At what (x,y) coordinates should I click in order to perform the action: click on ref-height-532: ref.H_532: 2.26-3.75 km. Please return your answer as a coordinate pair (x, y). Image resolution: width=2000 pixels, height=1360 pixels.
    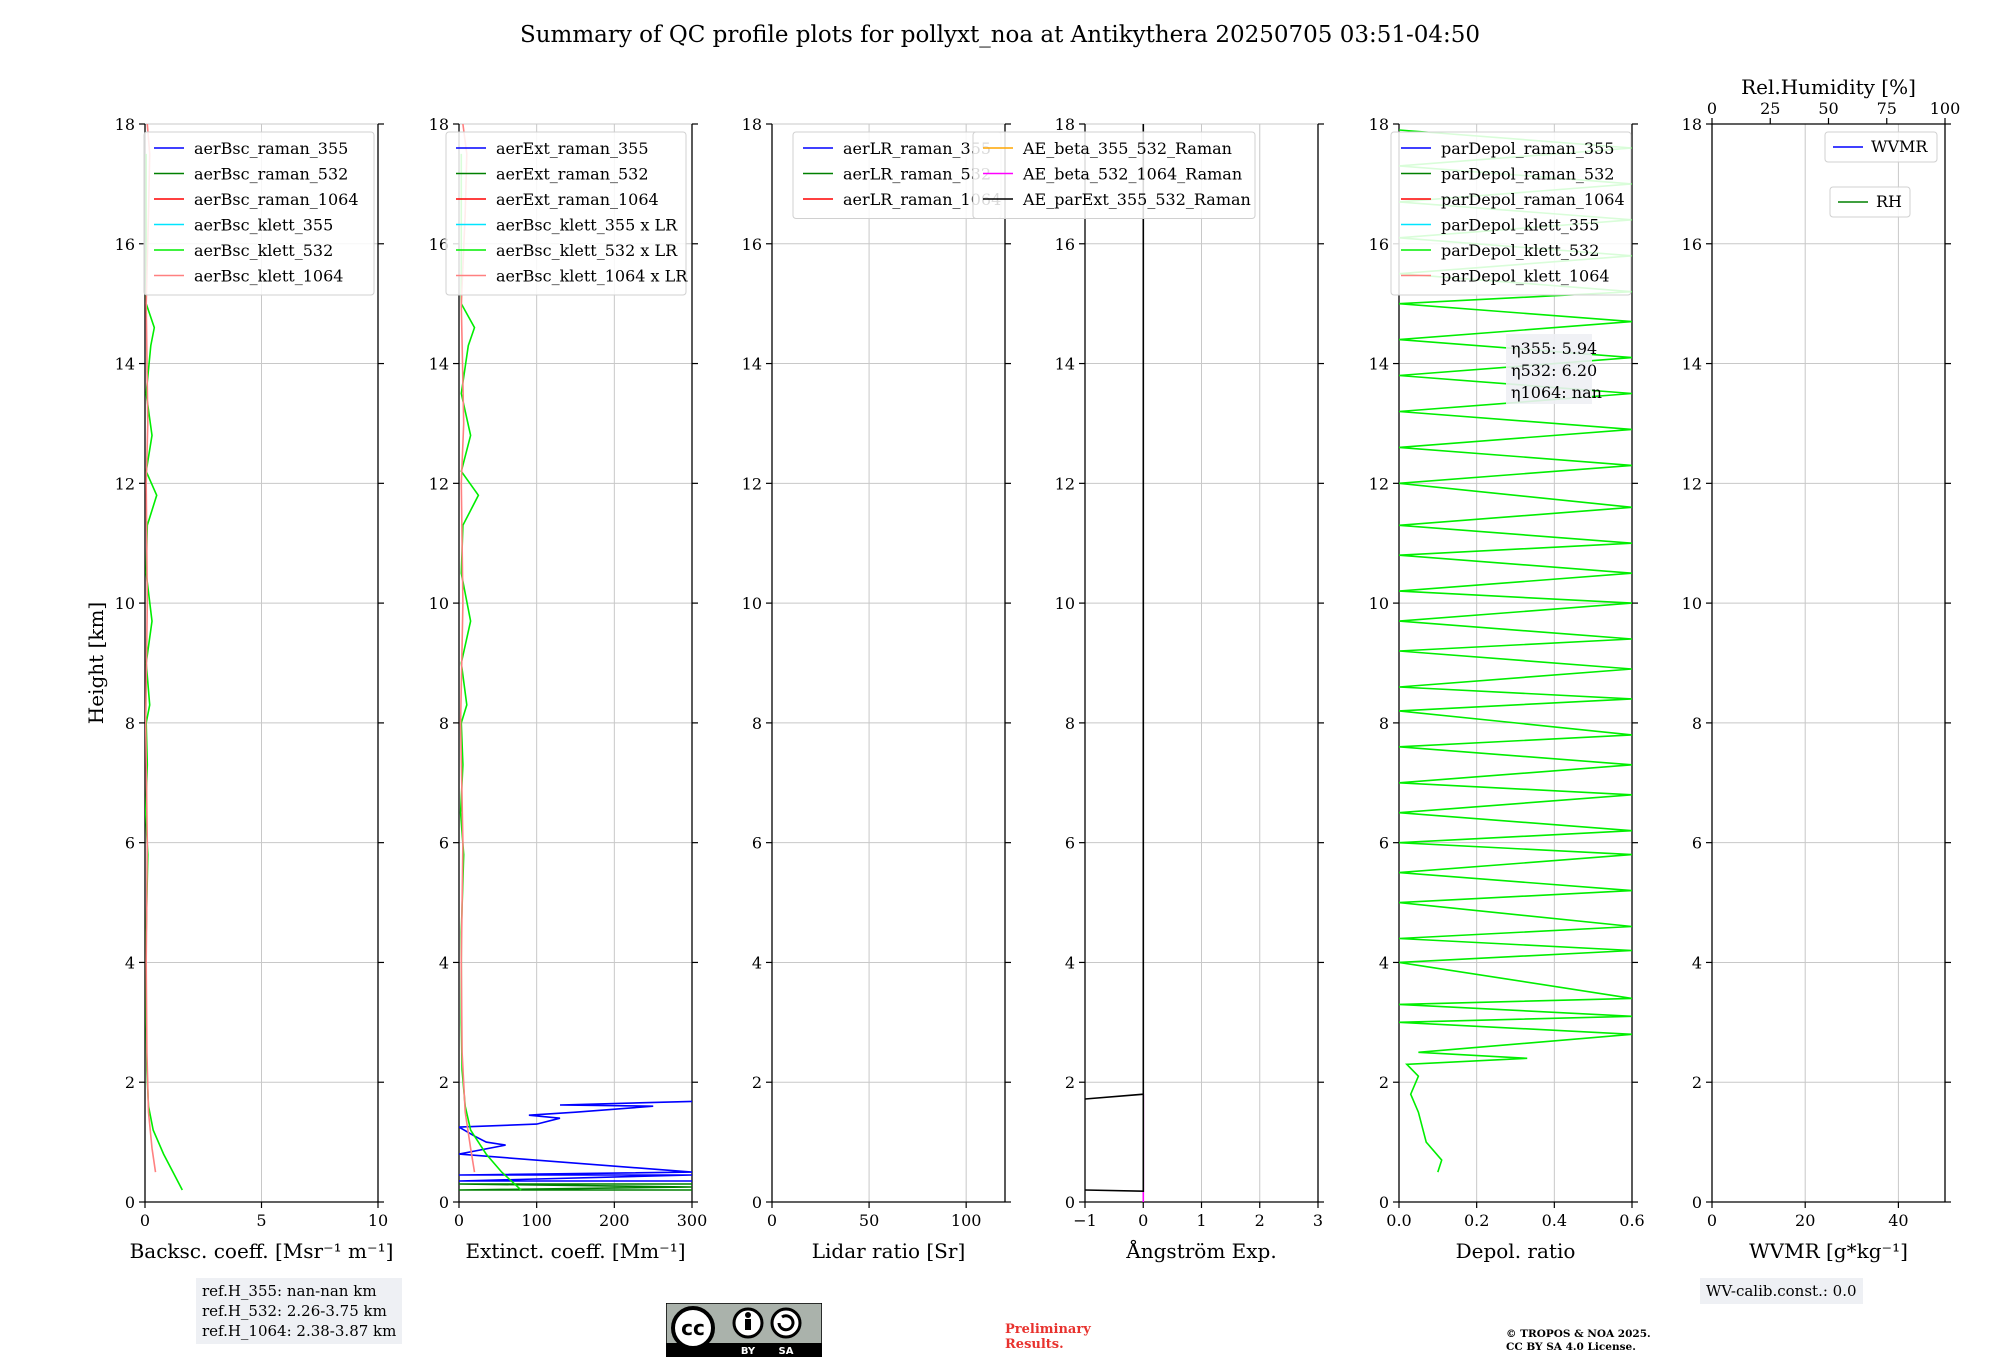
    Looking at the image, I should click on (294, 1311).